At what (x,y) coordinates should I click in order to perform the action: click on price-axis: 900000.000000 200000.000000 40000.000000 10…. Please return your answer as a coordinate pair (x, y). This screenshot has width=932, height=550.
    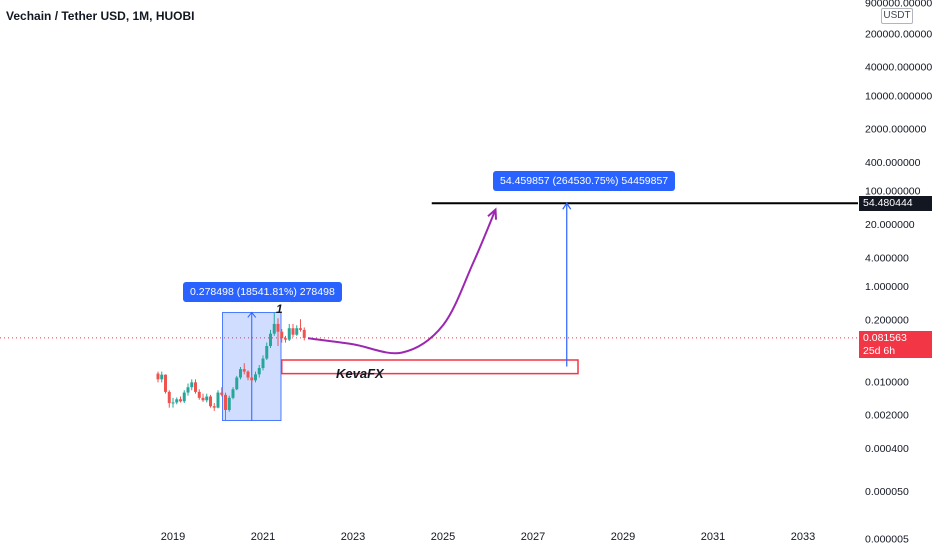
    Looking at the image, I should click on (898, 273).